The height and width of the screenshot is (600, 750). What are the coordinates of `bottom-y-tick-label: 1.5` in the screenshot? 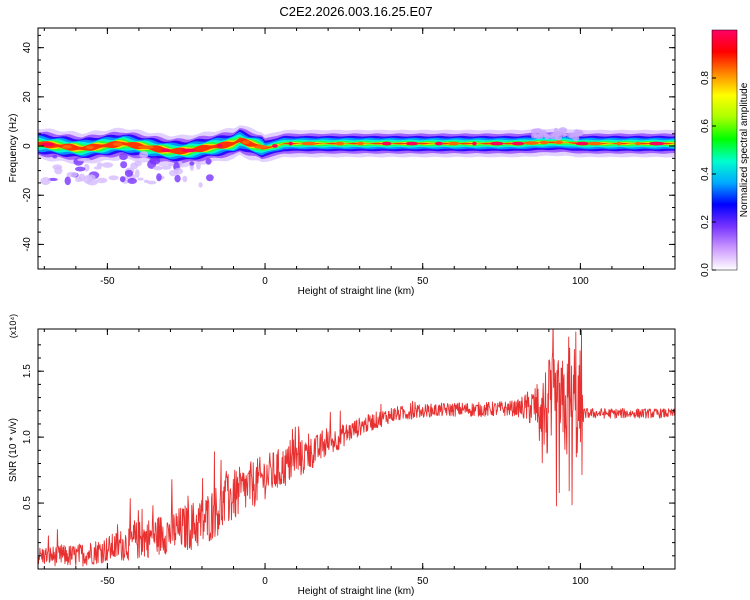 It's located at (27, 371).